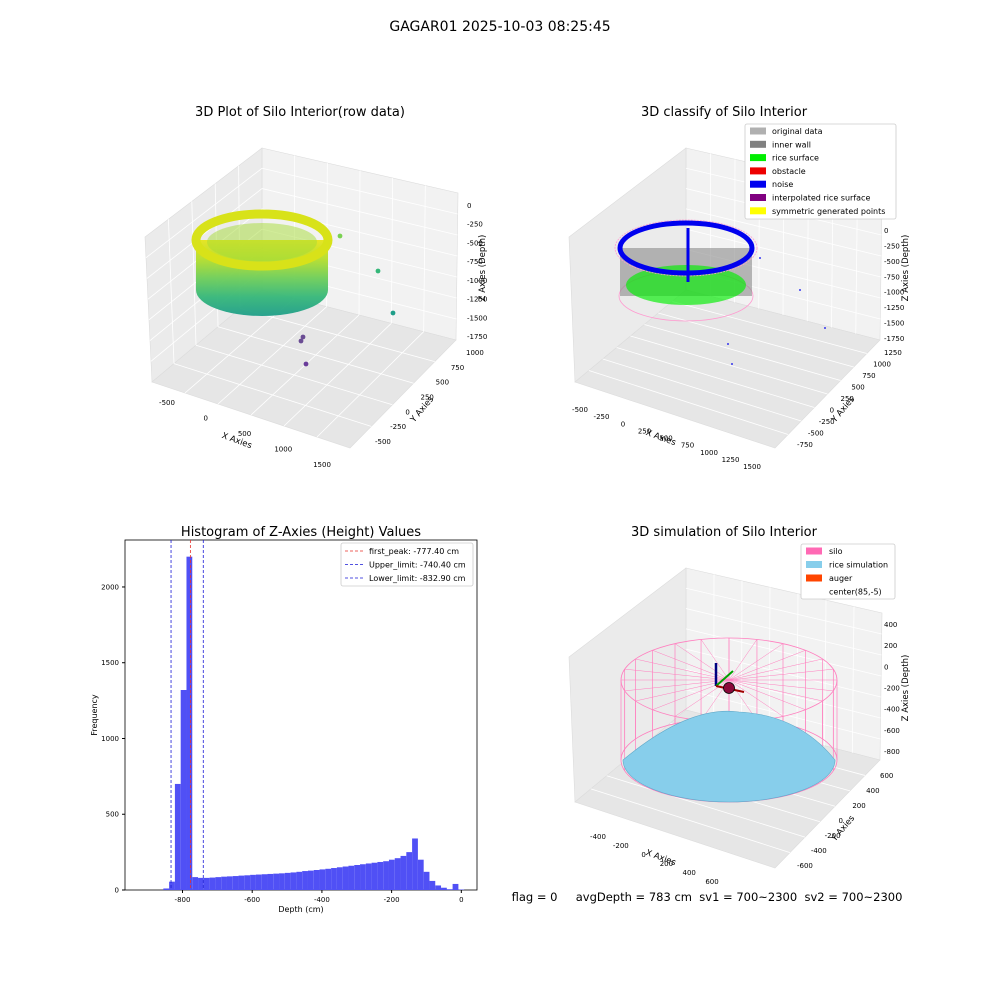 This screenshot has height=1000, width=1000. What do you see at coordinates (709, 453) in the screenshot?
I see `x-tick-label: 1000` at bounding box center [709, 453].